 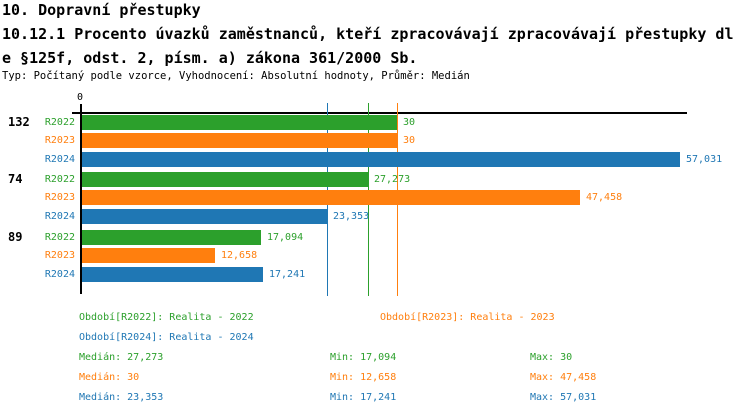 I want to click on stat-median-r2024: Medián: 23,353, so click(x=121, y=397).